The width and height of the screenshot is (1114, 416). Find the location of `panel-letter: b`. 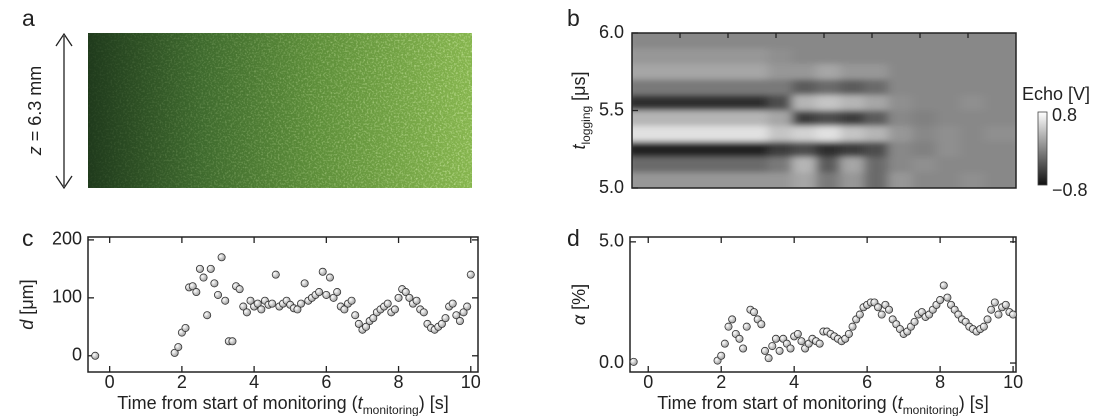

panel-letter: b is located at coordinates (573, 18).